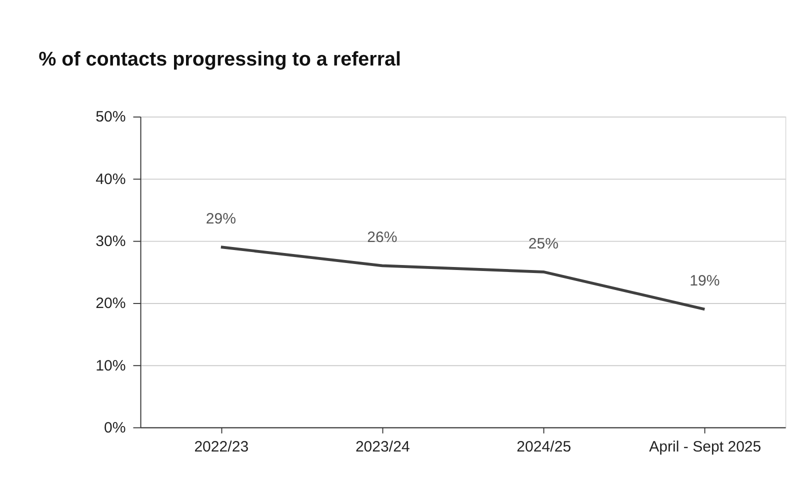 The image size is (790, 489). What do you see at coordinates (382, 447) in the screenshot?
I see `x-tick-label: 2023/24` at bounding box center [382, 447].